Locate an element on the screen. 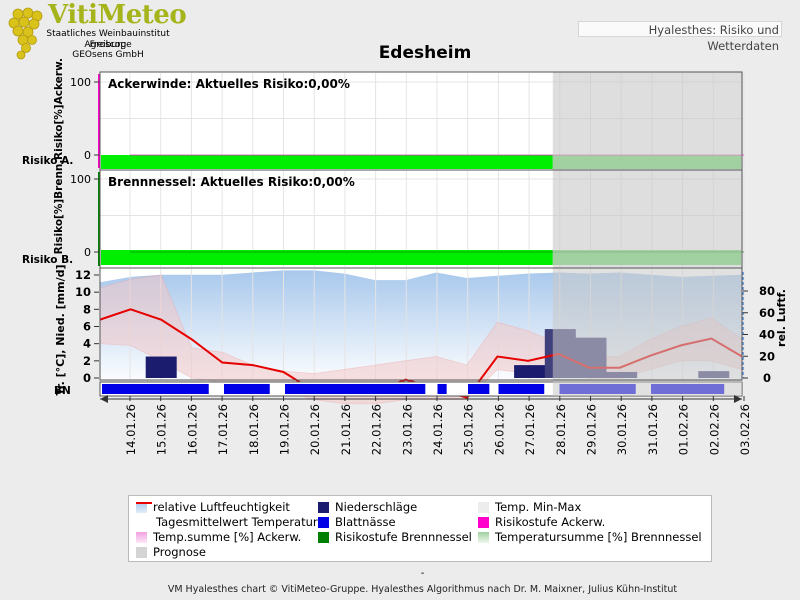 The height and width of the screenshot is (600, 800). date-label: 18.01.26 is located at coordinates (254, 429).